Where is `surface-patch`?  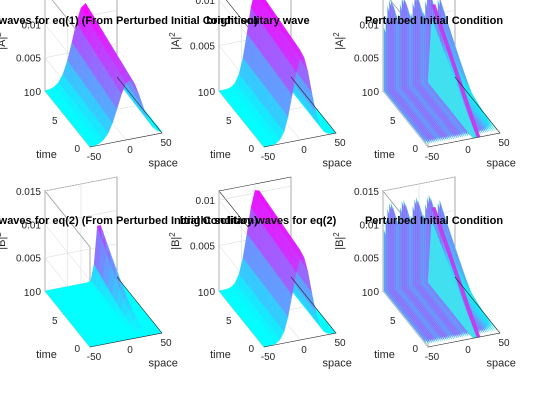 surface-patch is located at coordinates (465, 275).